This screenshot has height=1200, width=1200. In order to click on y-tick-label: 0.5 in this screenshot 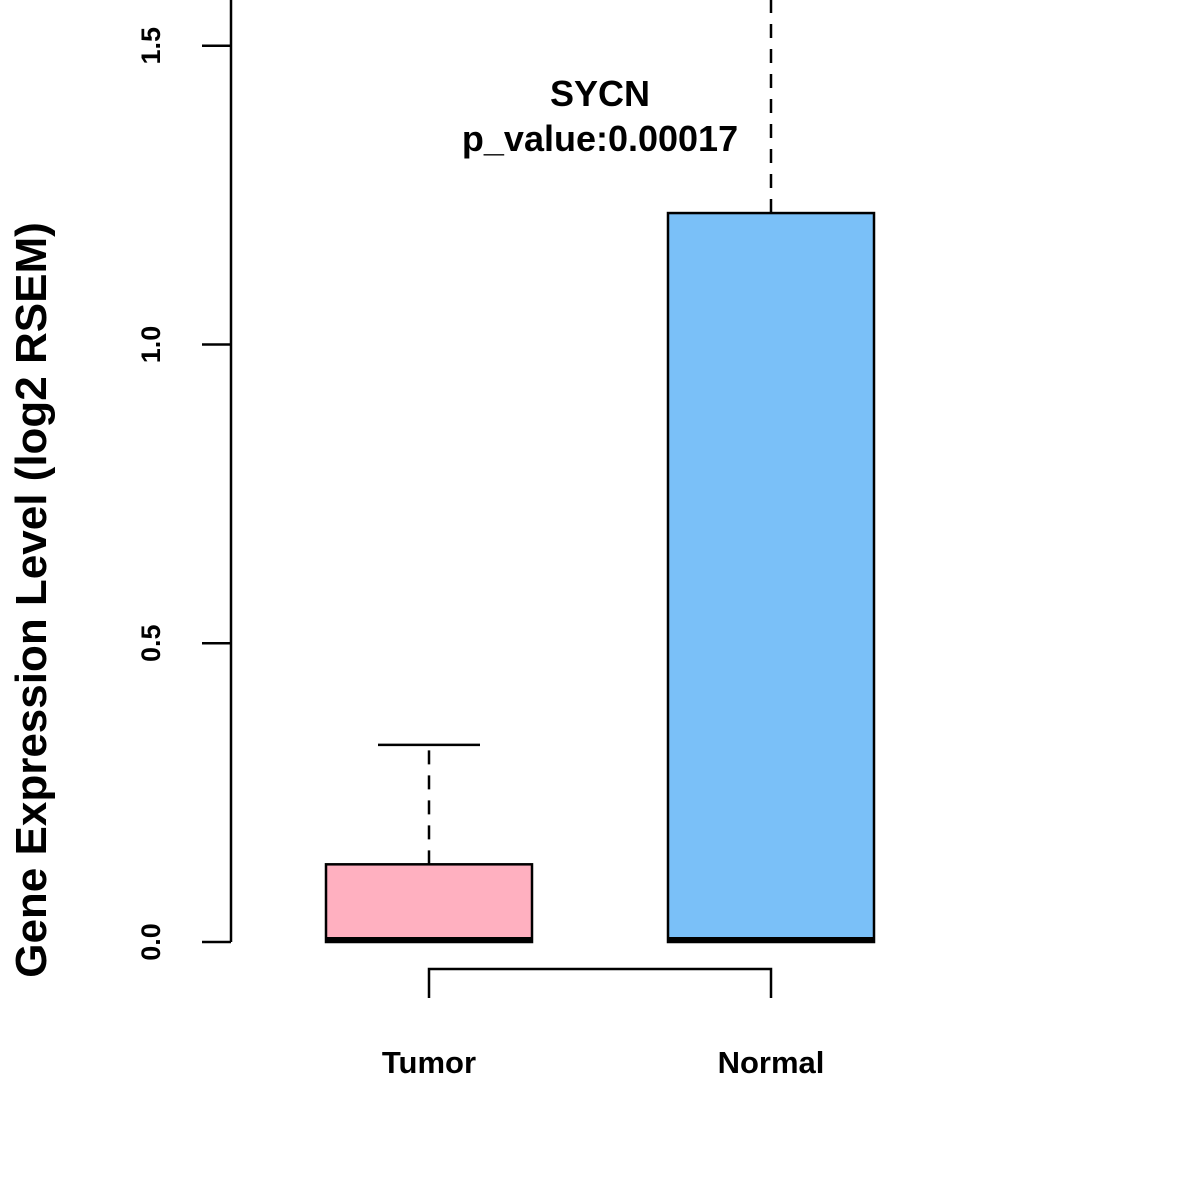, I will do `click(151, 643)`.